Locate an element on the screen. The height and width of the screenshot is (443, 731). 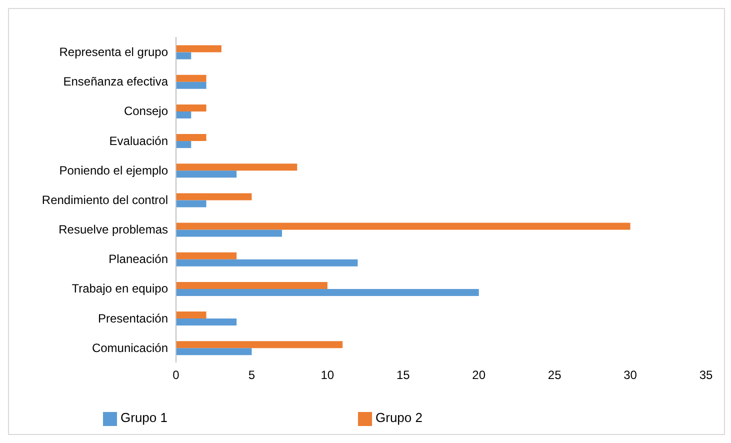
x-tick-label: 20 is located at coordinates (479, 375).